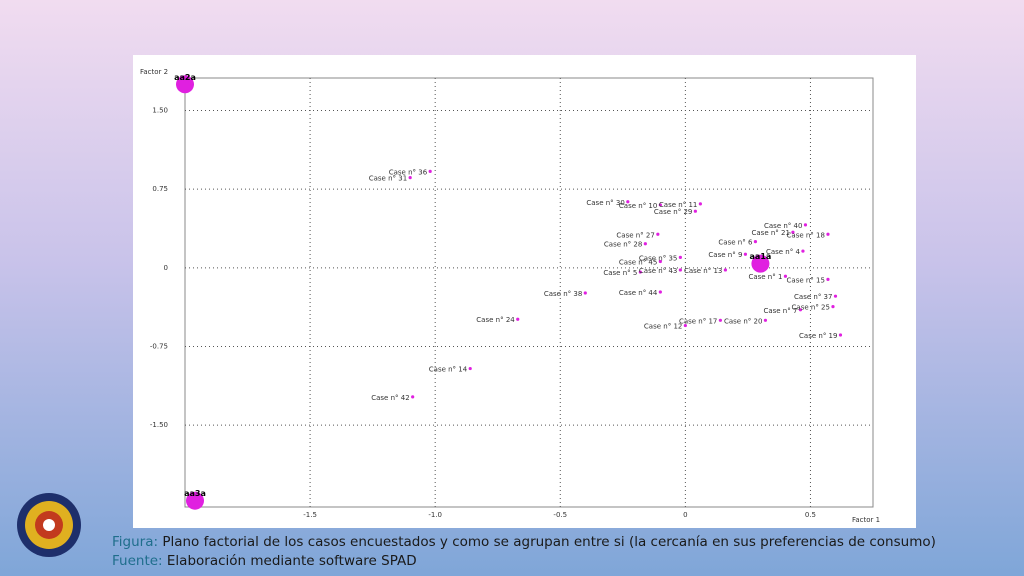 This screenshot has height=576, width=1024. What do you see at coordinates (678, 205) in the screenshot?
I see `point-label: Case n° 11` at bounding box center [678, 205].